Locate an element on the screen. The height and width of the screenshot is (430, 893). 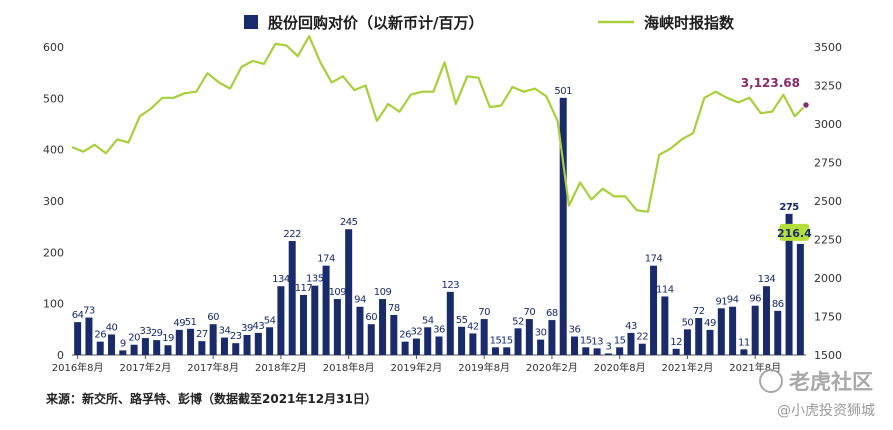
bar-value-label: 39 is located at coordinates (247, 328).